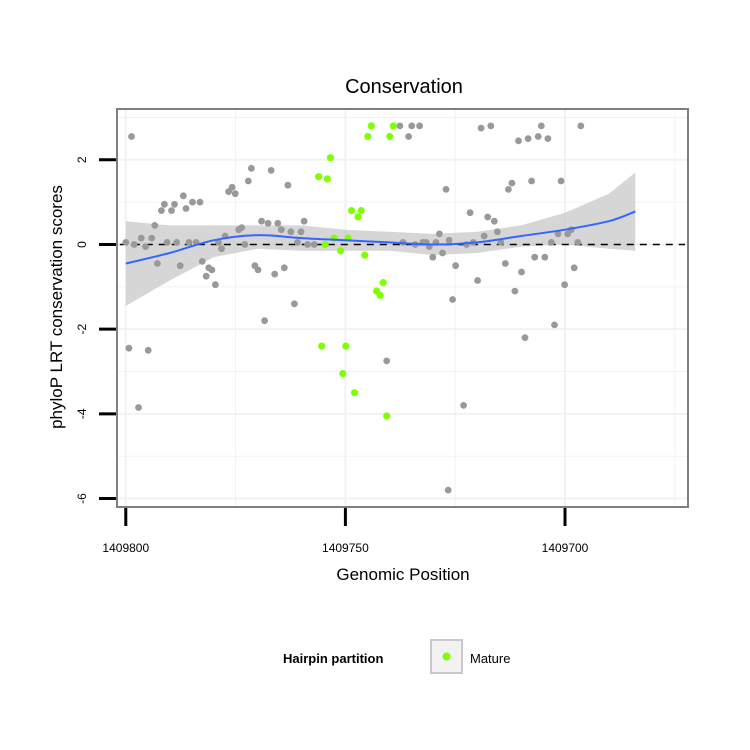 Image resolution: width=750 pixels, height=750 pixels. I want to click on x-axis: 1409800 1409750 1409700, so click(345, 531).